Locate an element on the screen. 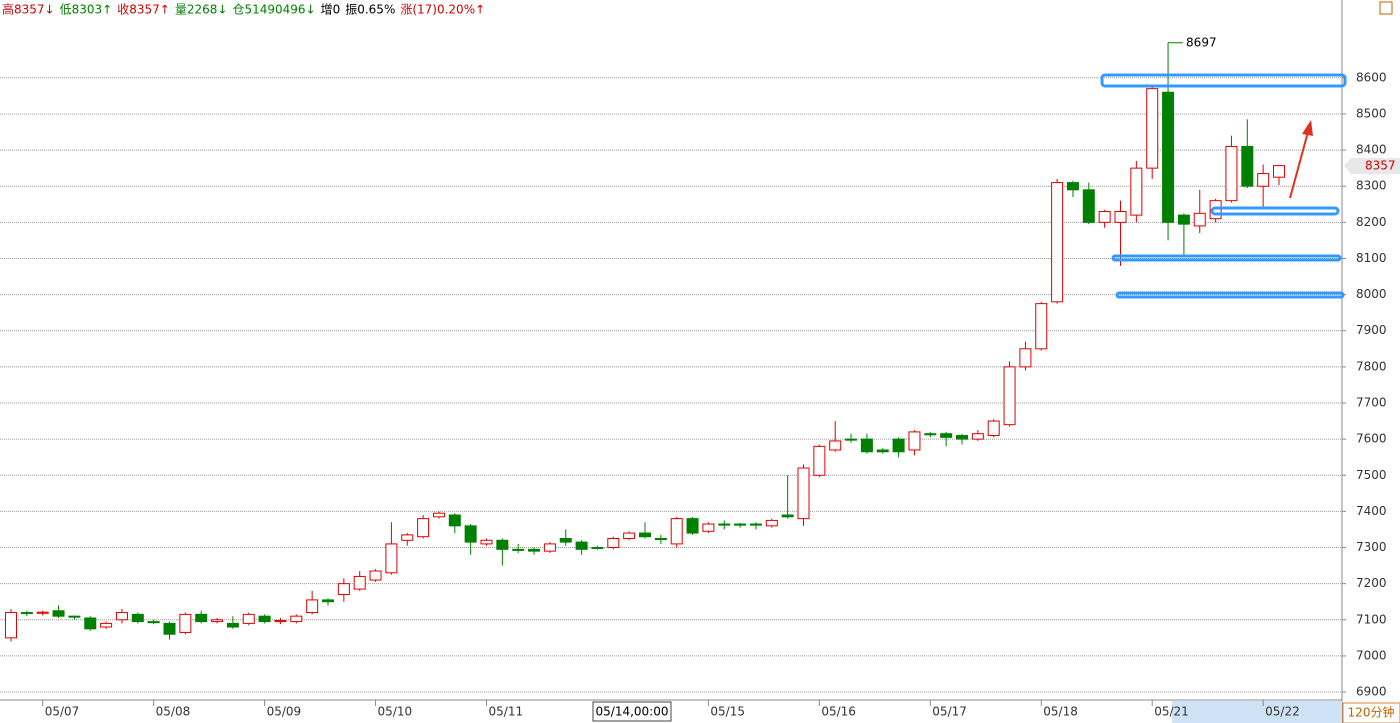  y-tick-label: 7100 is located at coordinates (1371, 619).